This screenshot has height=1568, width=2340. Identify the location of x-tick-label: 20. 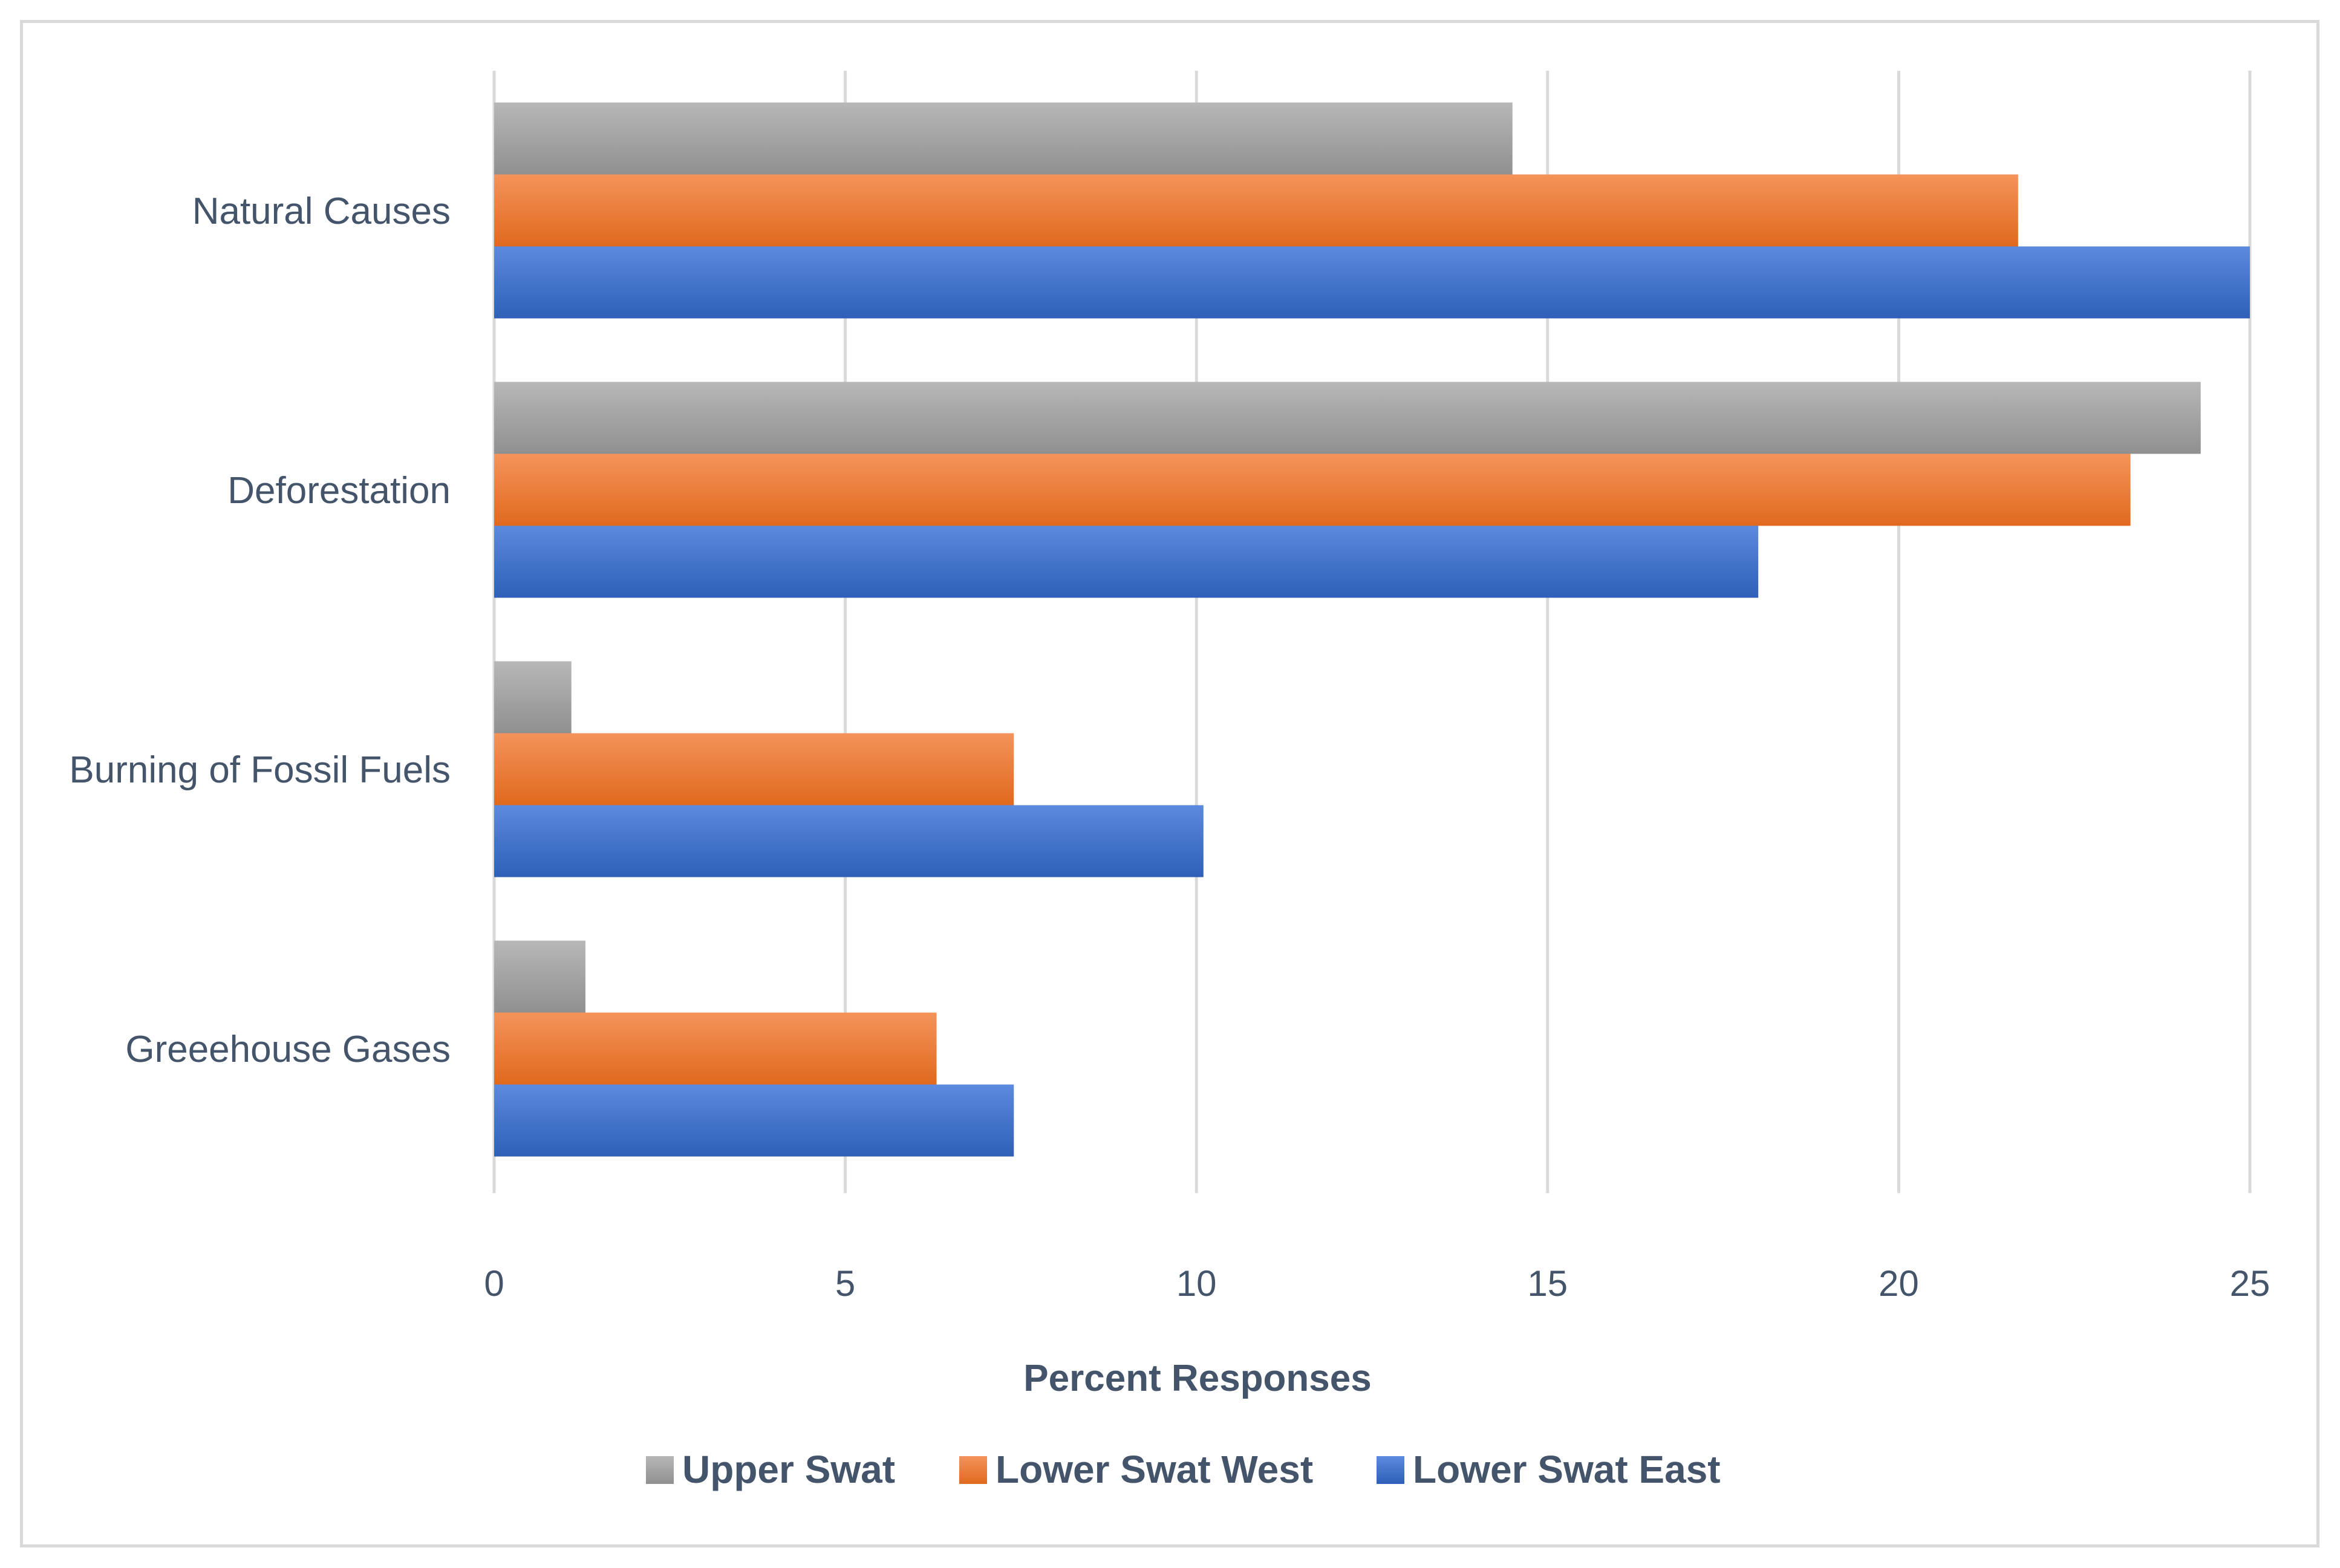
(1899, 1283).